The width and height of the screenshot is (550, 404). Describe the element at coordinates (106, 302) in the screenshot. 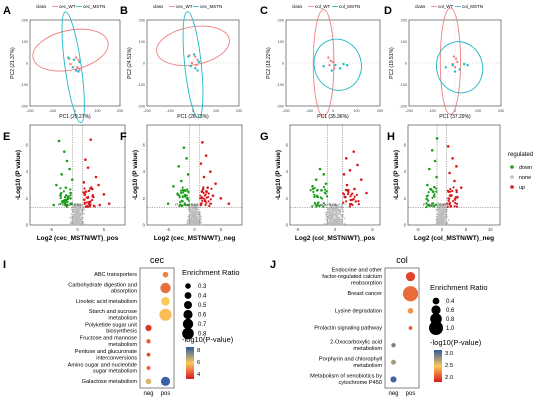

I see `pathway-label: Linoleic acid metabolism` at that location.